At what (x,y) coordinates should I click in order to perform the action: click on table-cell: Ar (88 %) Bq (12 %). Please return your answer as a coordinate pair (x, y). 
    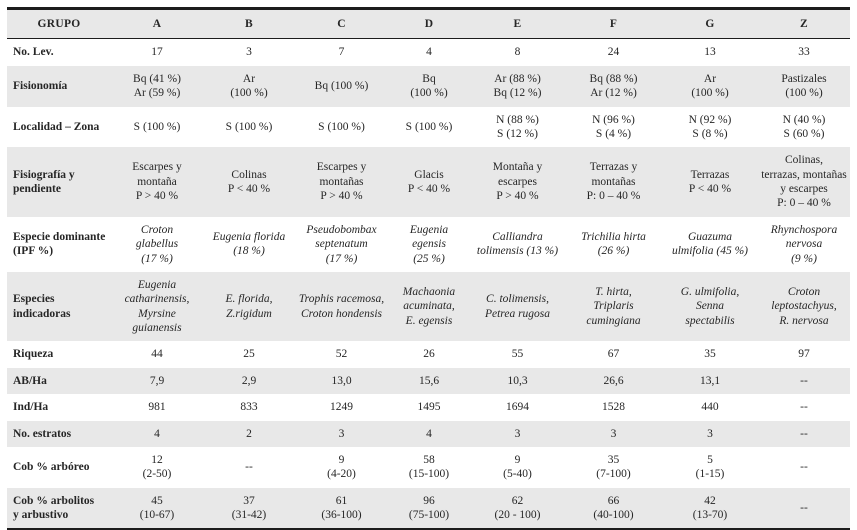
    Looking at the image, I should click on (517, 86).